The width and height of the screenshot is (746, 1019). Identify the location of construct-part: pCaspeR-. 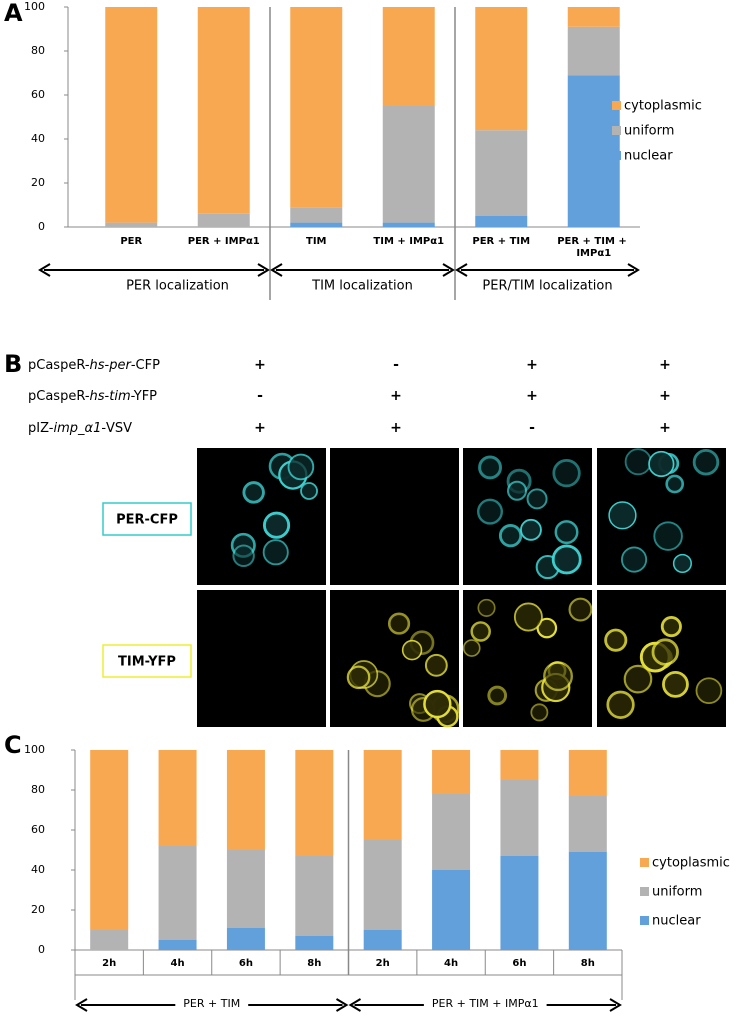
(59, 365).